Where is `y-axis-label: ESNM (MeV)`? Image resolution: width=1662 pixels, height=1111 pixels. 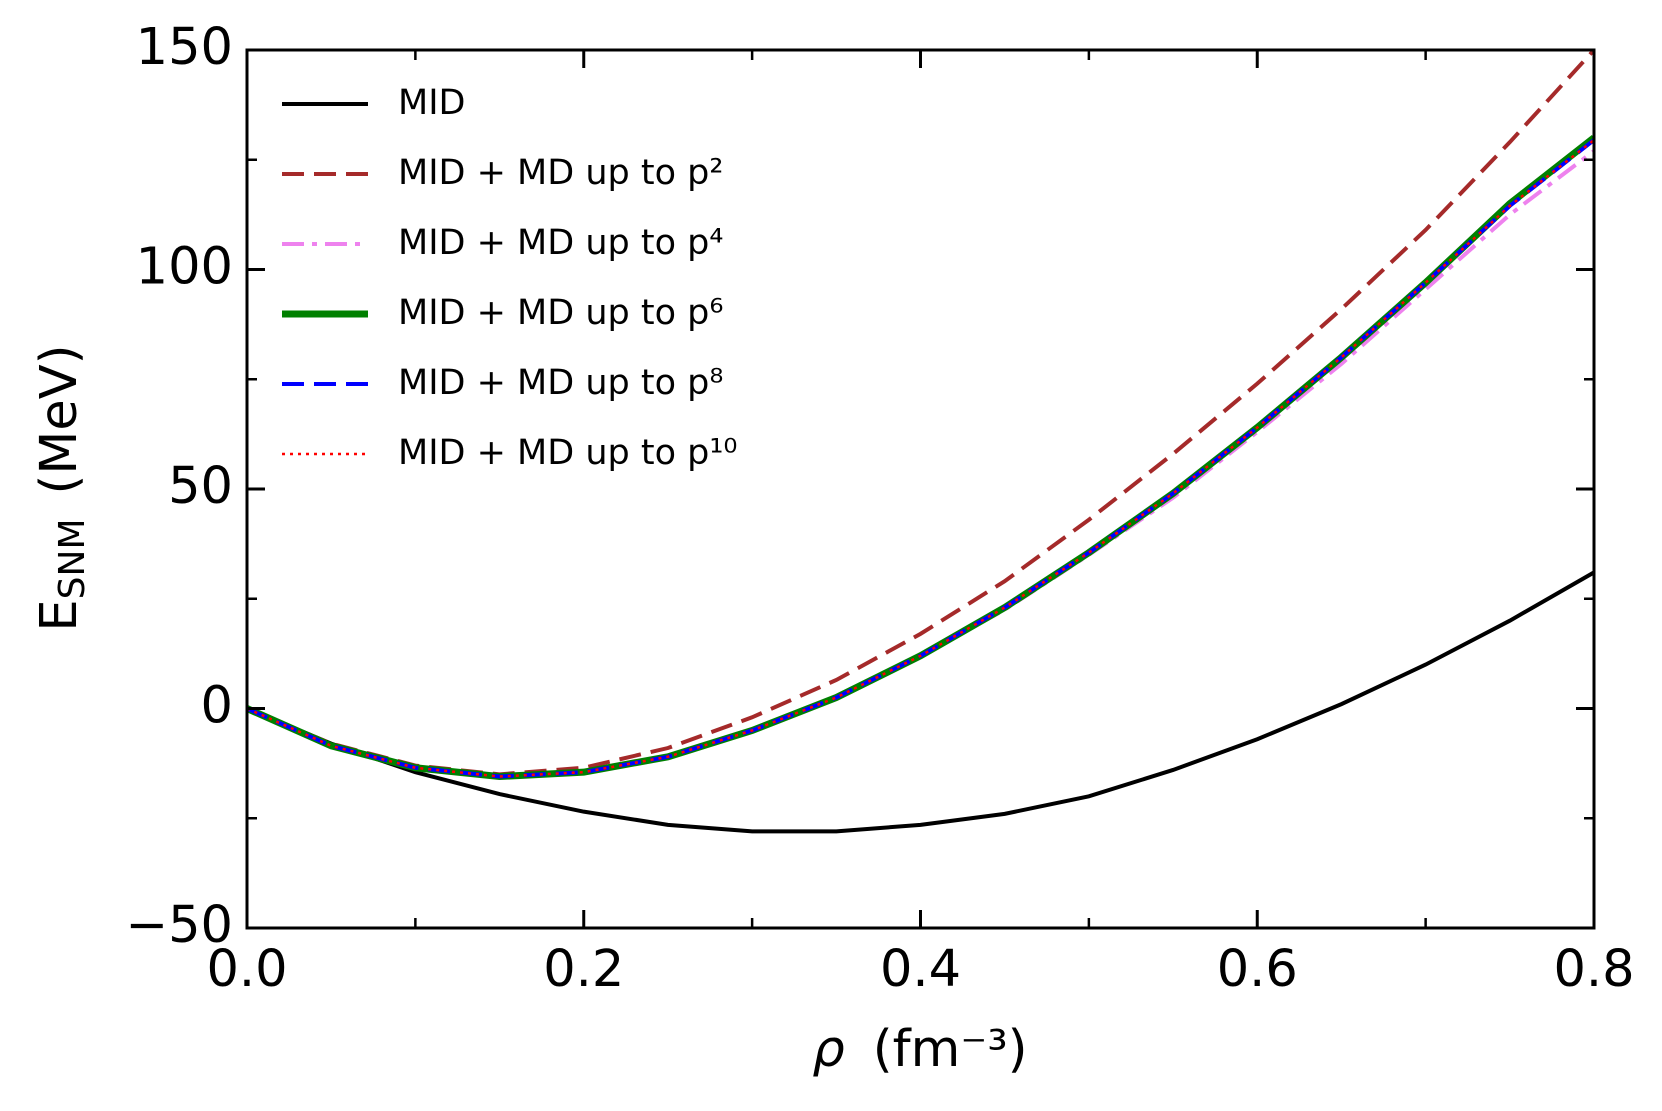 y-axis-label: ESNM (MeV) is located at coordinates (61, 487).